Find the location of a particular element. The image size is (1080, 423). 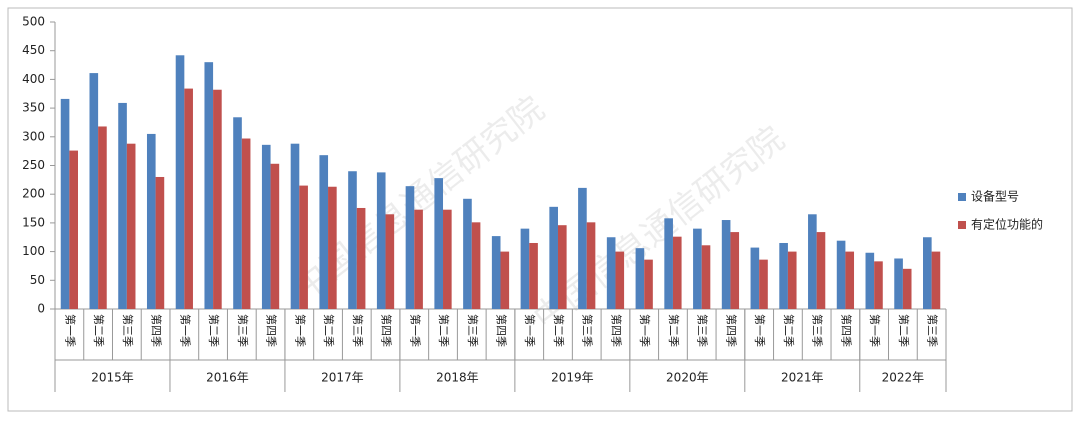

y-tick-label: 400 is located at coordinates (33, 79).